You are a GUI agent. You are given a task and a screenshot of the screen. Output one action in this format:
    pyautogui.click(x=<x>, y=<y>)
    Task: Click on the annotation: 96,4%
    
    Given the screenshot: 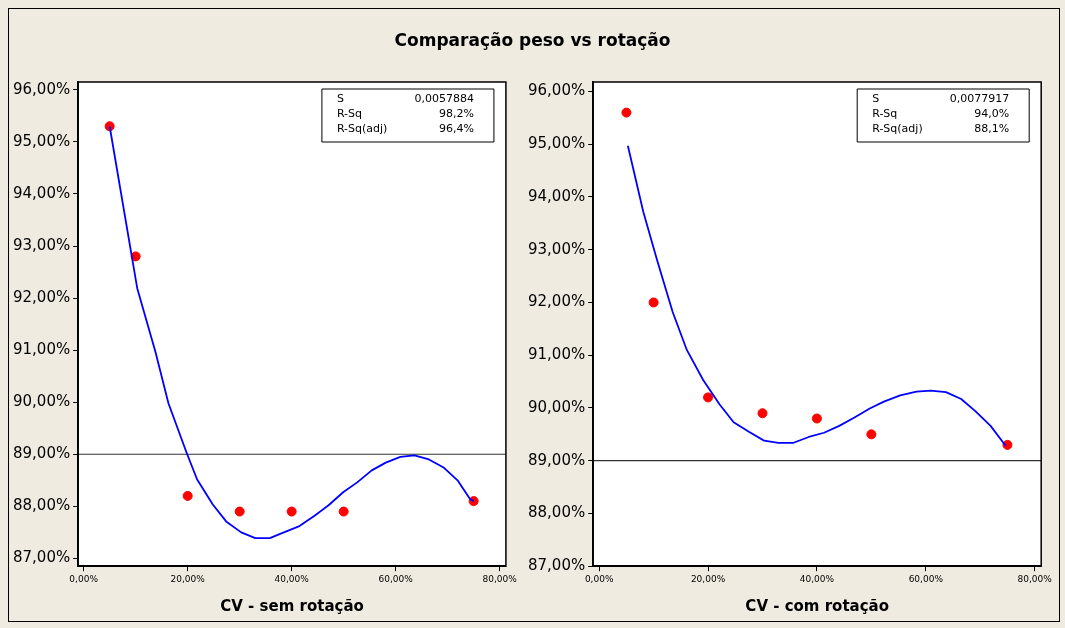 What is the action you would take?
    pyautogui.click(x=456, y=129)
    